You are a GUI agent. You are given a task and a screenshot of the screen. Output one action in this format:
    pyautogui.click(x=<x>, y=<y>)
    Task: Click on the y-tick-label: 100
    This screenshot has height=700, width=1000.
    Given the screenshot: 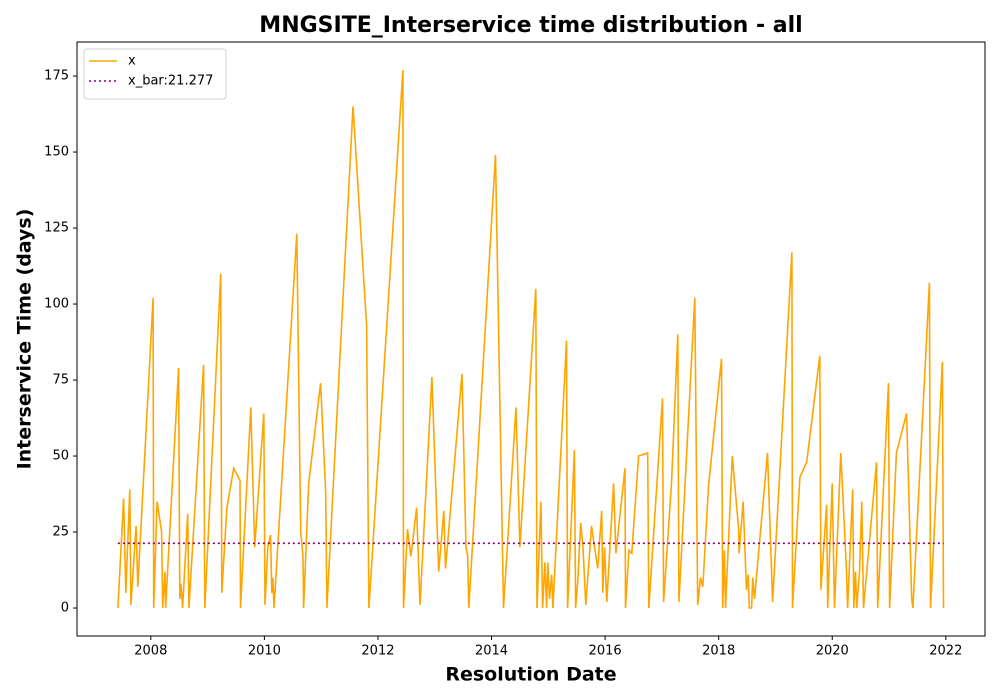 What is the action you would take?
    pyautogui.click(x=56, y=304)
    